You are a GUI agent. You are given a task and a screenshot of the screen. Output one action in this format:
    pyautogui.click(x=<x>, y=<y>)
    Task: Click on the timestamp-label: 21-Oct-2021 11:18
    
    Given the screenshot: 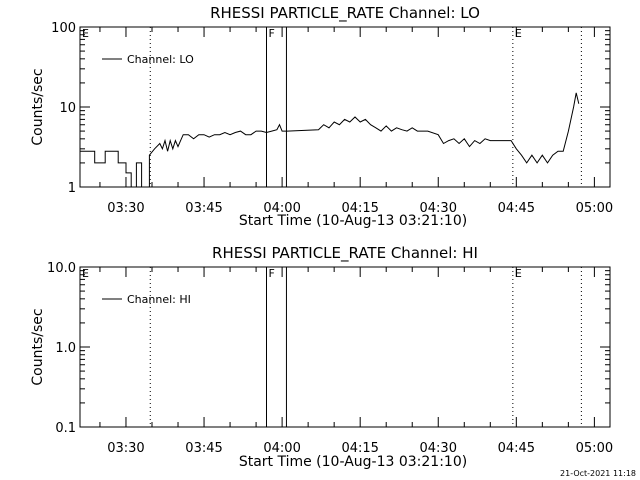 What is the action you would take?
    pyautogui.click(x=598, y=473)
    